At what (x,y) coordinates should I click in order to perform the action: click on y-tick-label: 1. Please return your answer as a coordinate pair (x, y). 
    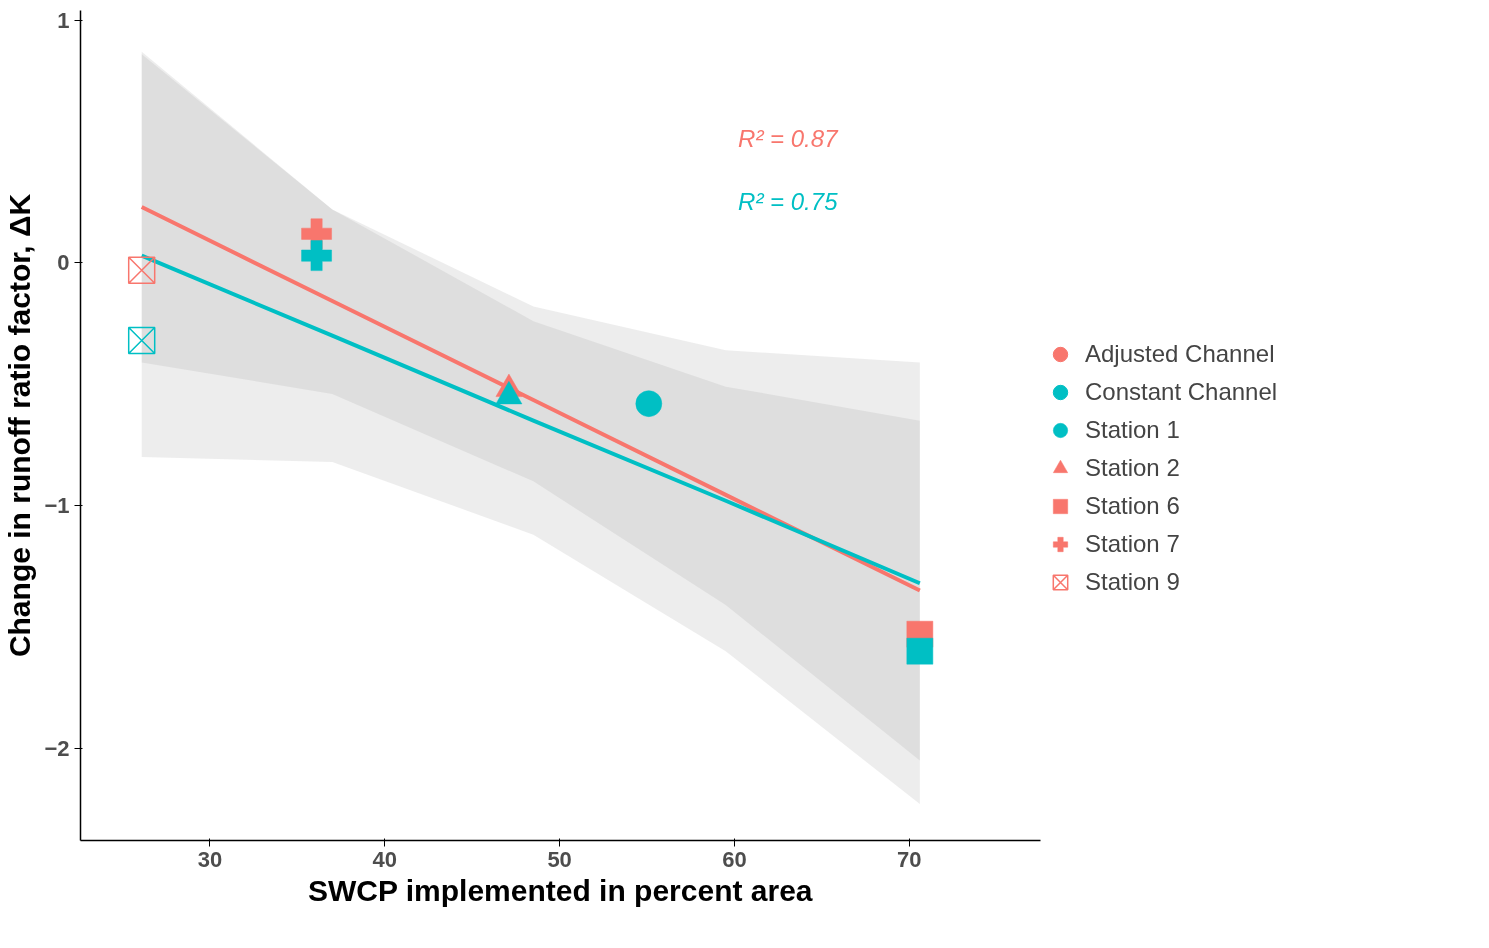
    Looking at the image, I should click on (63, 20).